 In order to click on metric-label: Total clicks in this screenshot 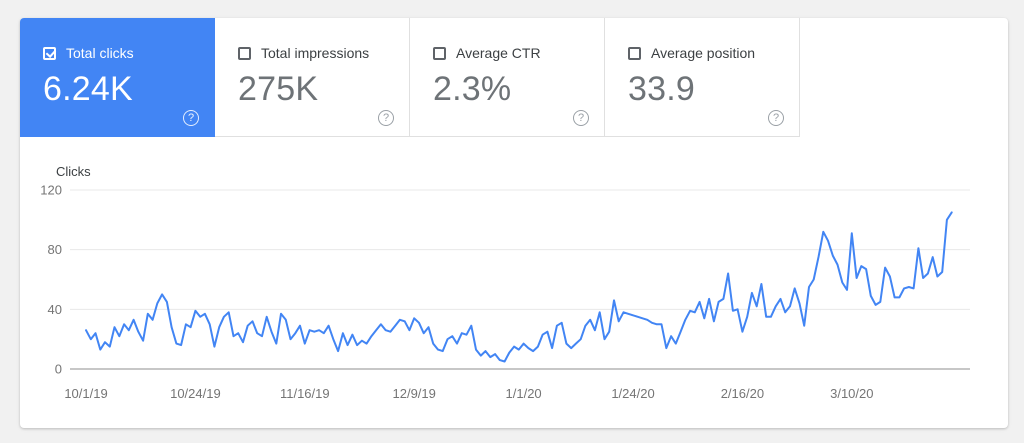, I will do `click(100, 53)`.